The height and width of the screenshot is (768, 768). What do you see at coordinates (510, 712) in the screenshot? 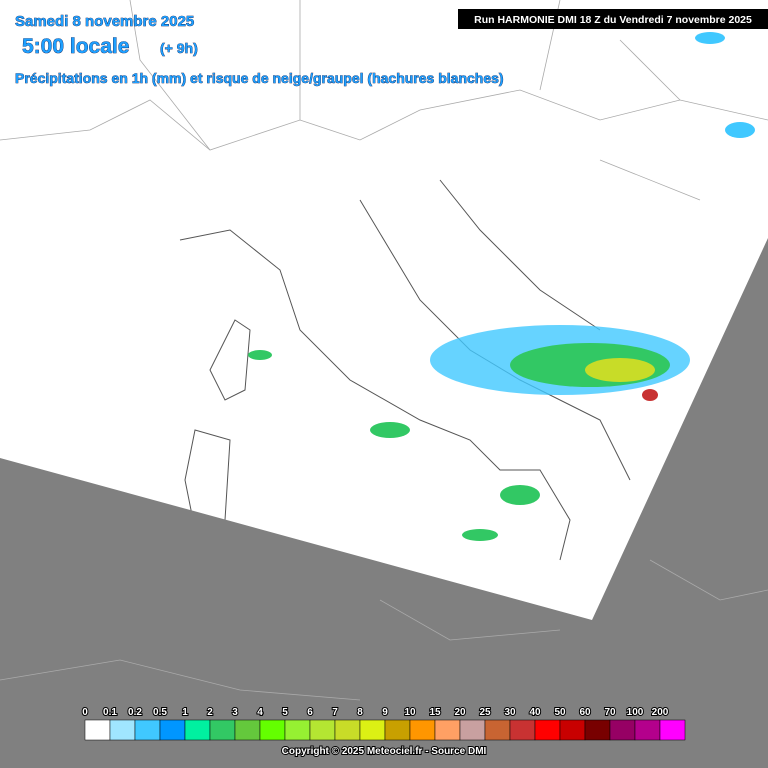
I see `legend-label: 30` at bounding box center [510, 712].